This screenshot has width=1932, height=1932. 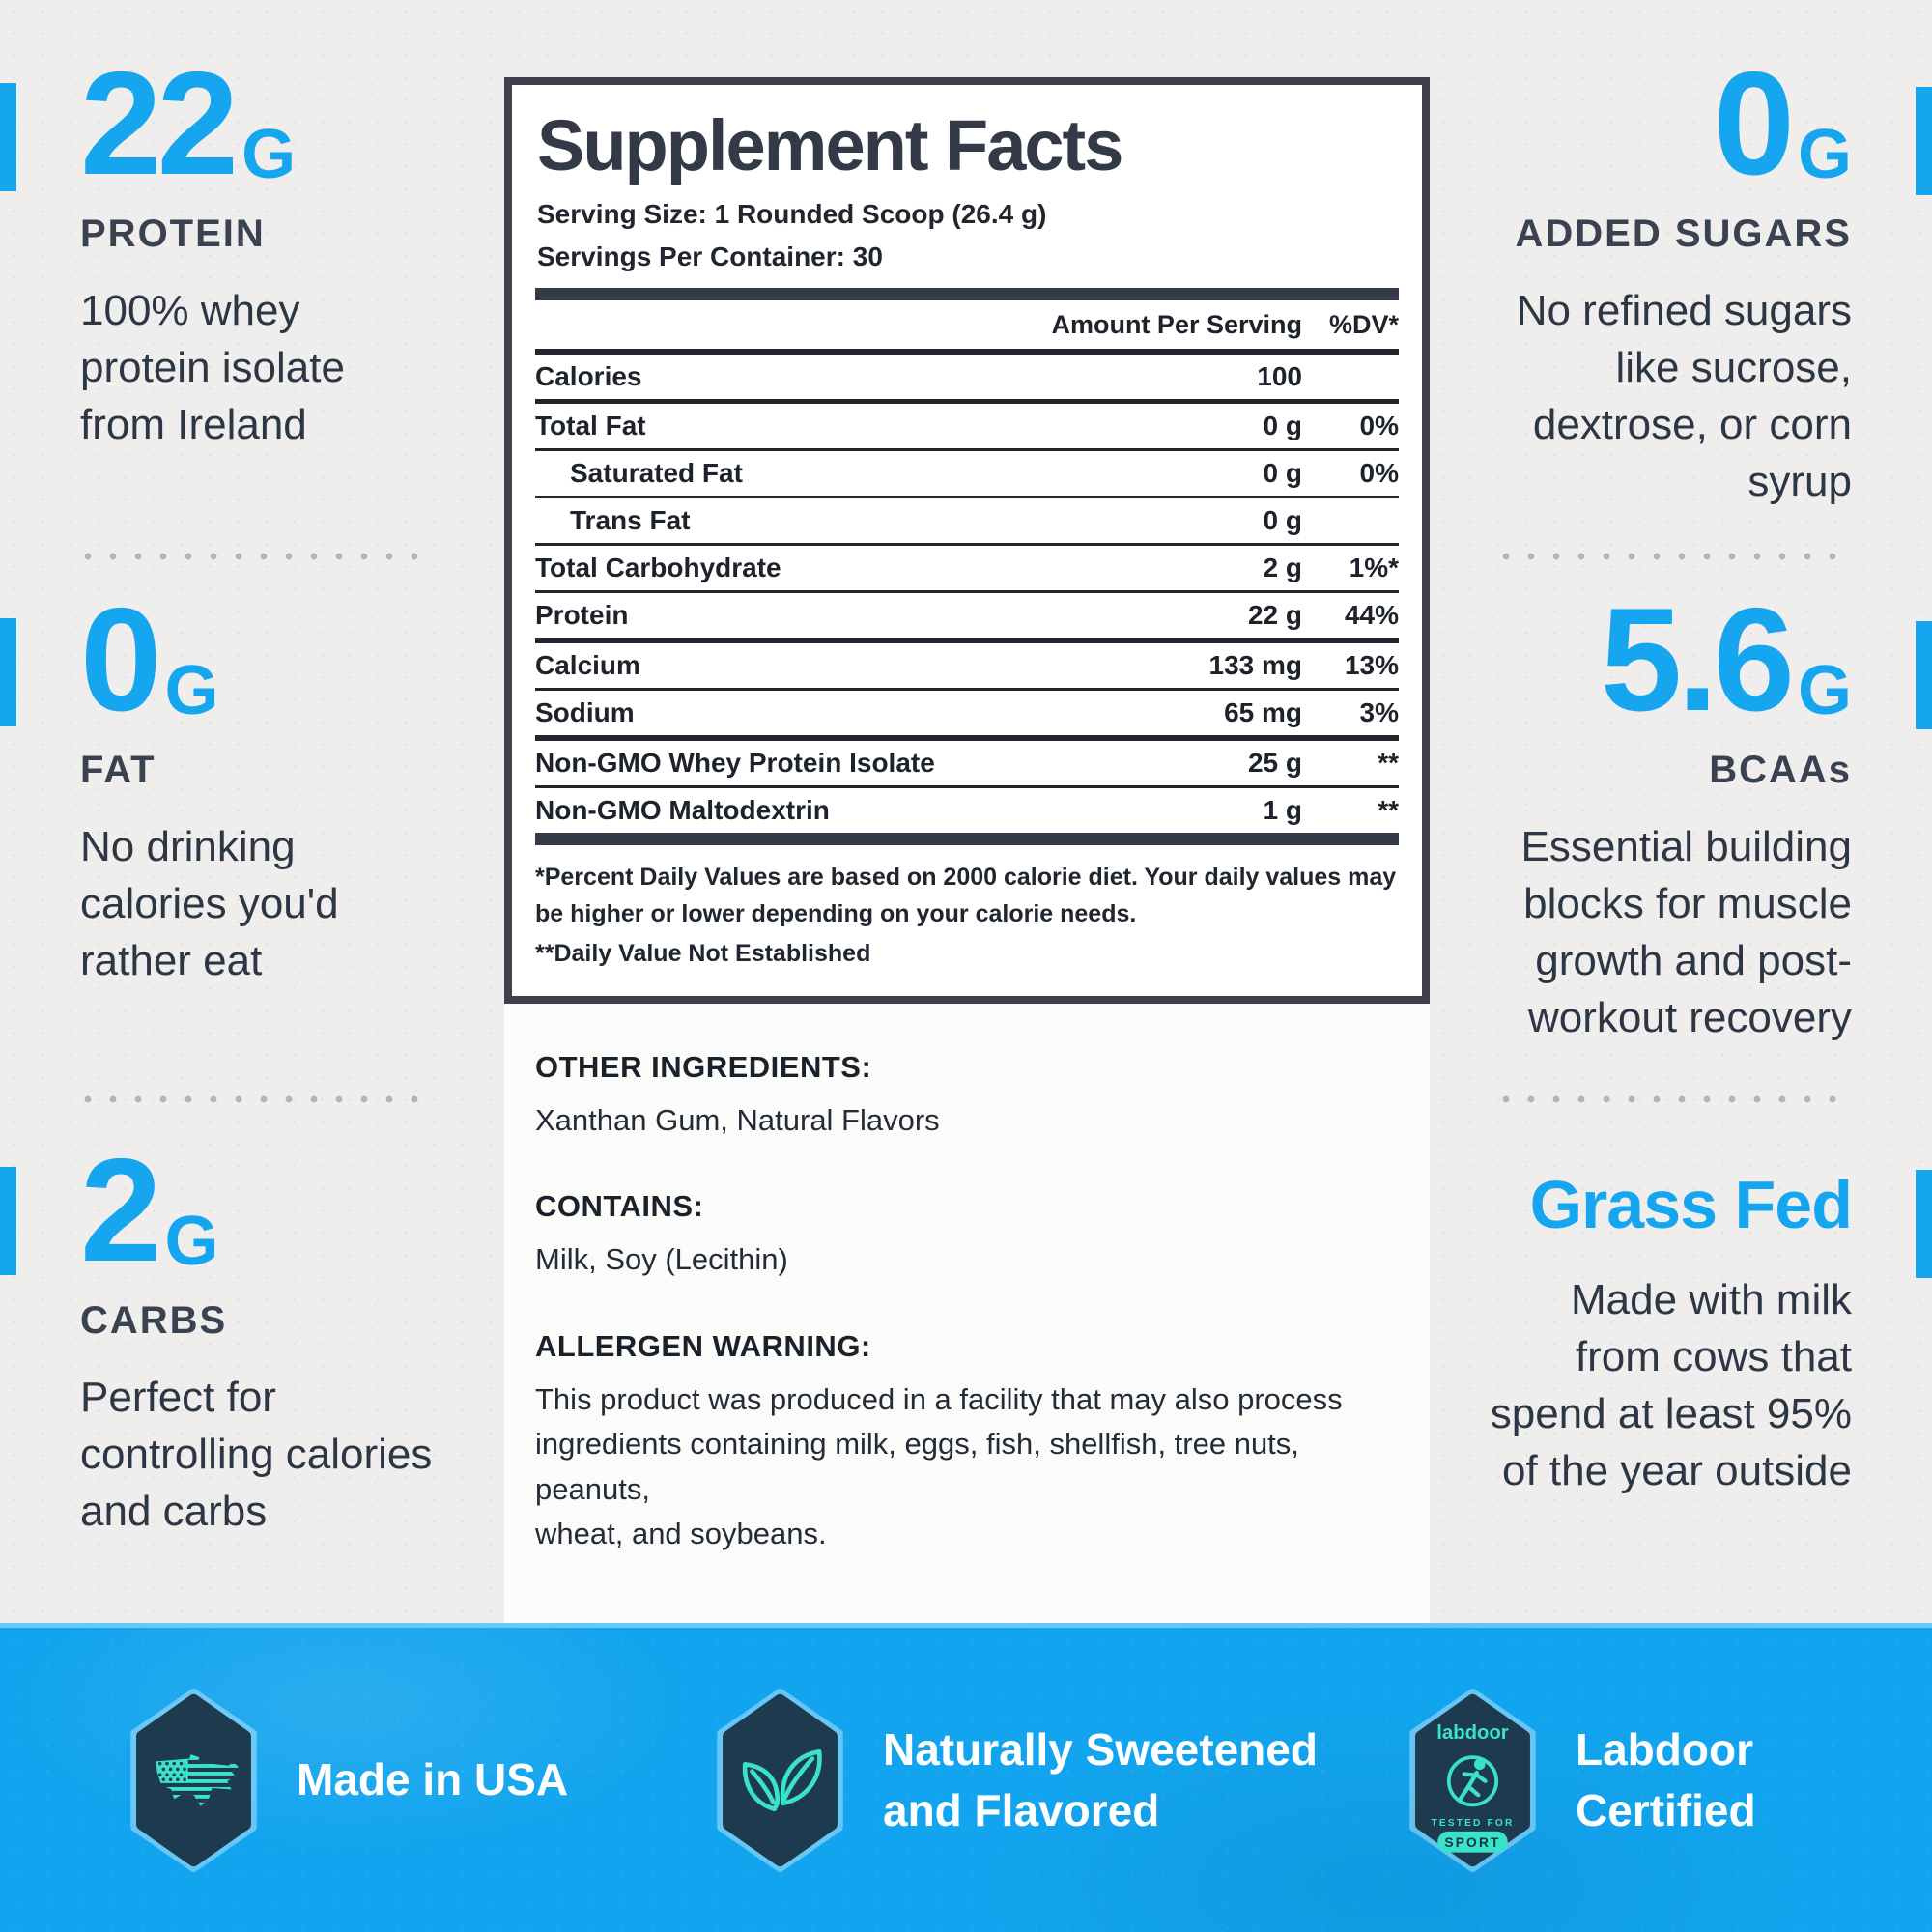 What do you see at coordinates (1371, 614) in the screenshot?
I see `nutrient-dv: 44%` at bounding box center [1371, 614].